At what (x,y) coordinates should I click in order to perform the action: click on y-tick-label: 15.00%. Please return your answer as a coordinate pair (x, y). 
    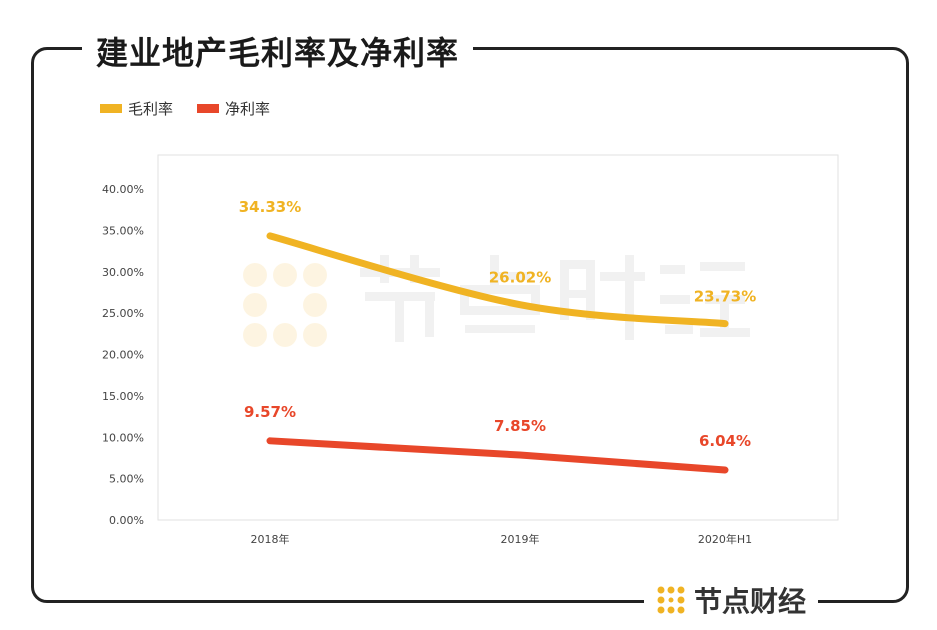
    Looking at the image, I should click on (123, 396).